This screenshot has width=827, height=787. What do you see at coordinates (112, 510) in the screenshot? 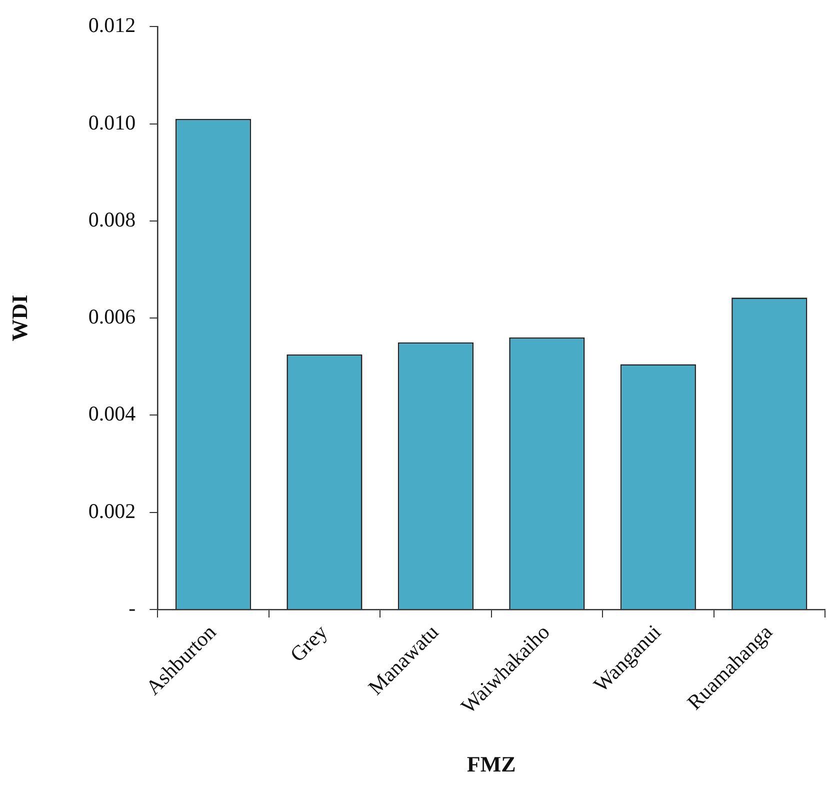
I see `y-tick-label: 0.002` at bounding box center [112, 510].